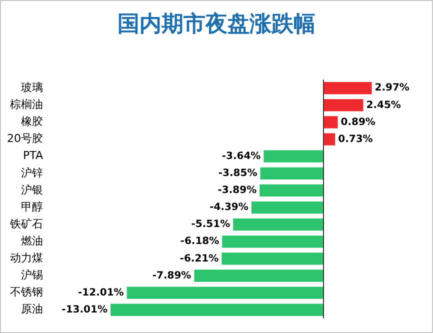  What do you see at coordinates (237, 190) in the screenshot?
I see `data-label: -3.89%` at bounding box center [237, 190].